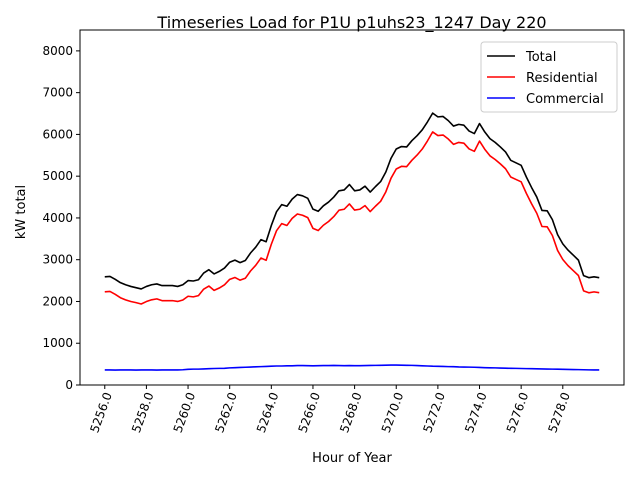 The image size is (640, 484). I want to click on y-tick-label: 2000, so click(57, 301).